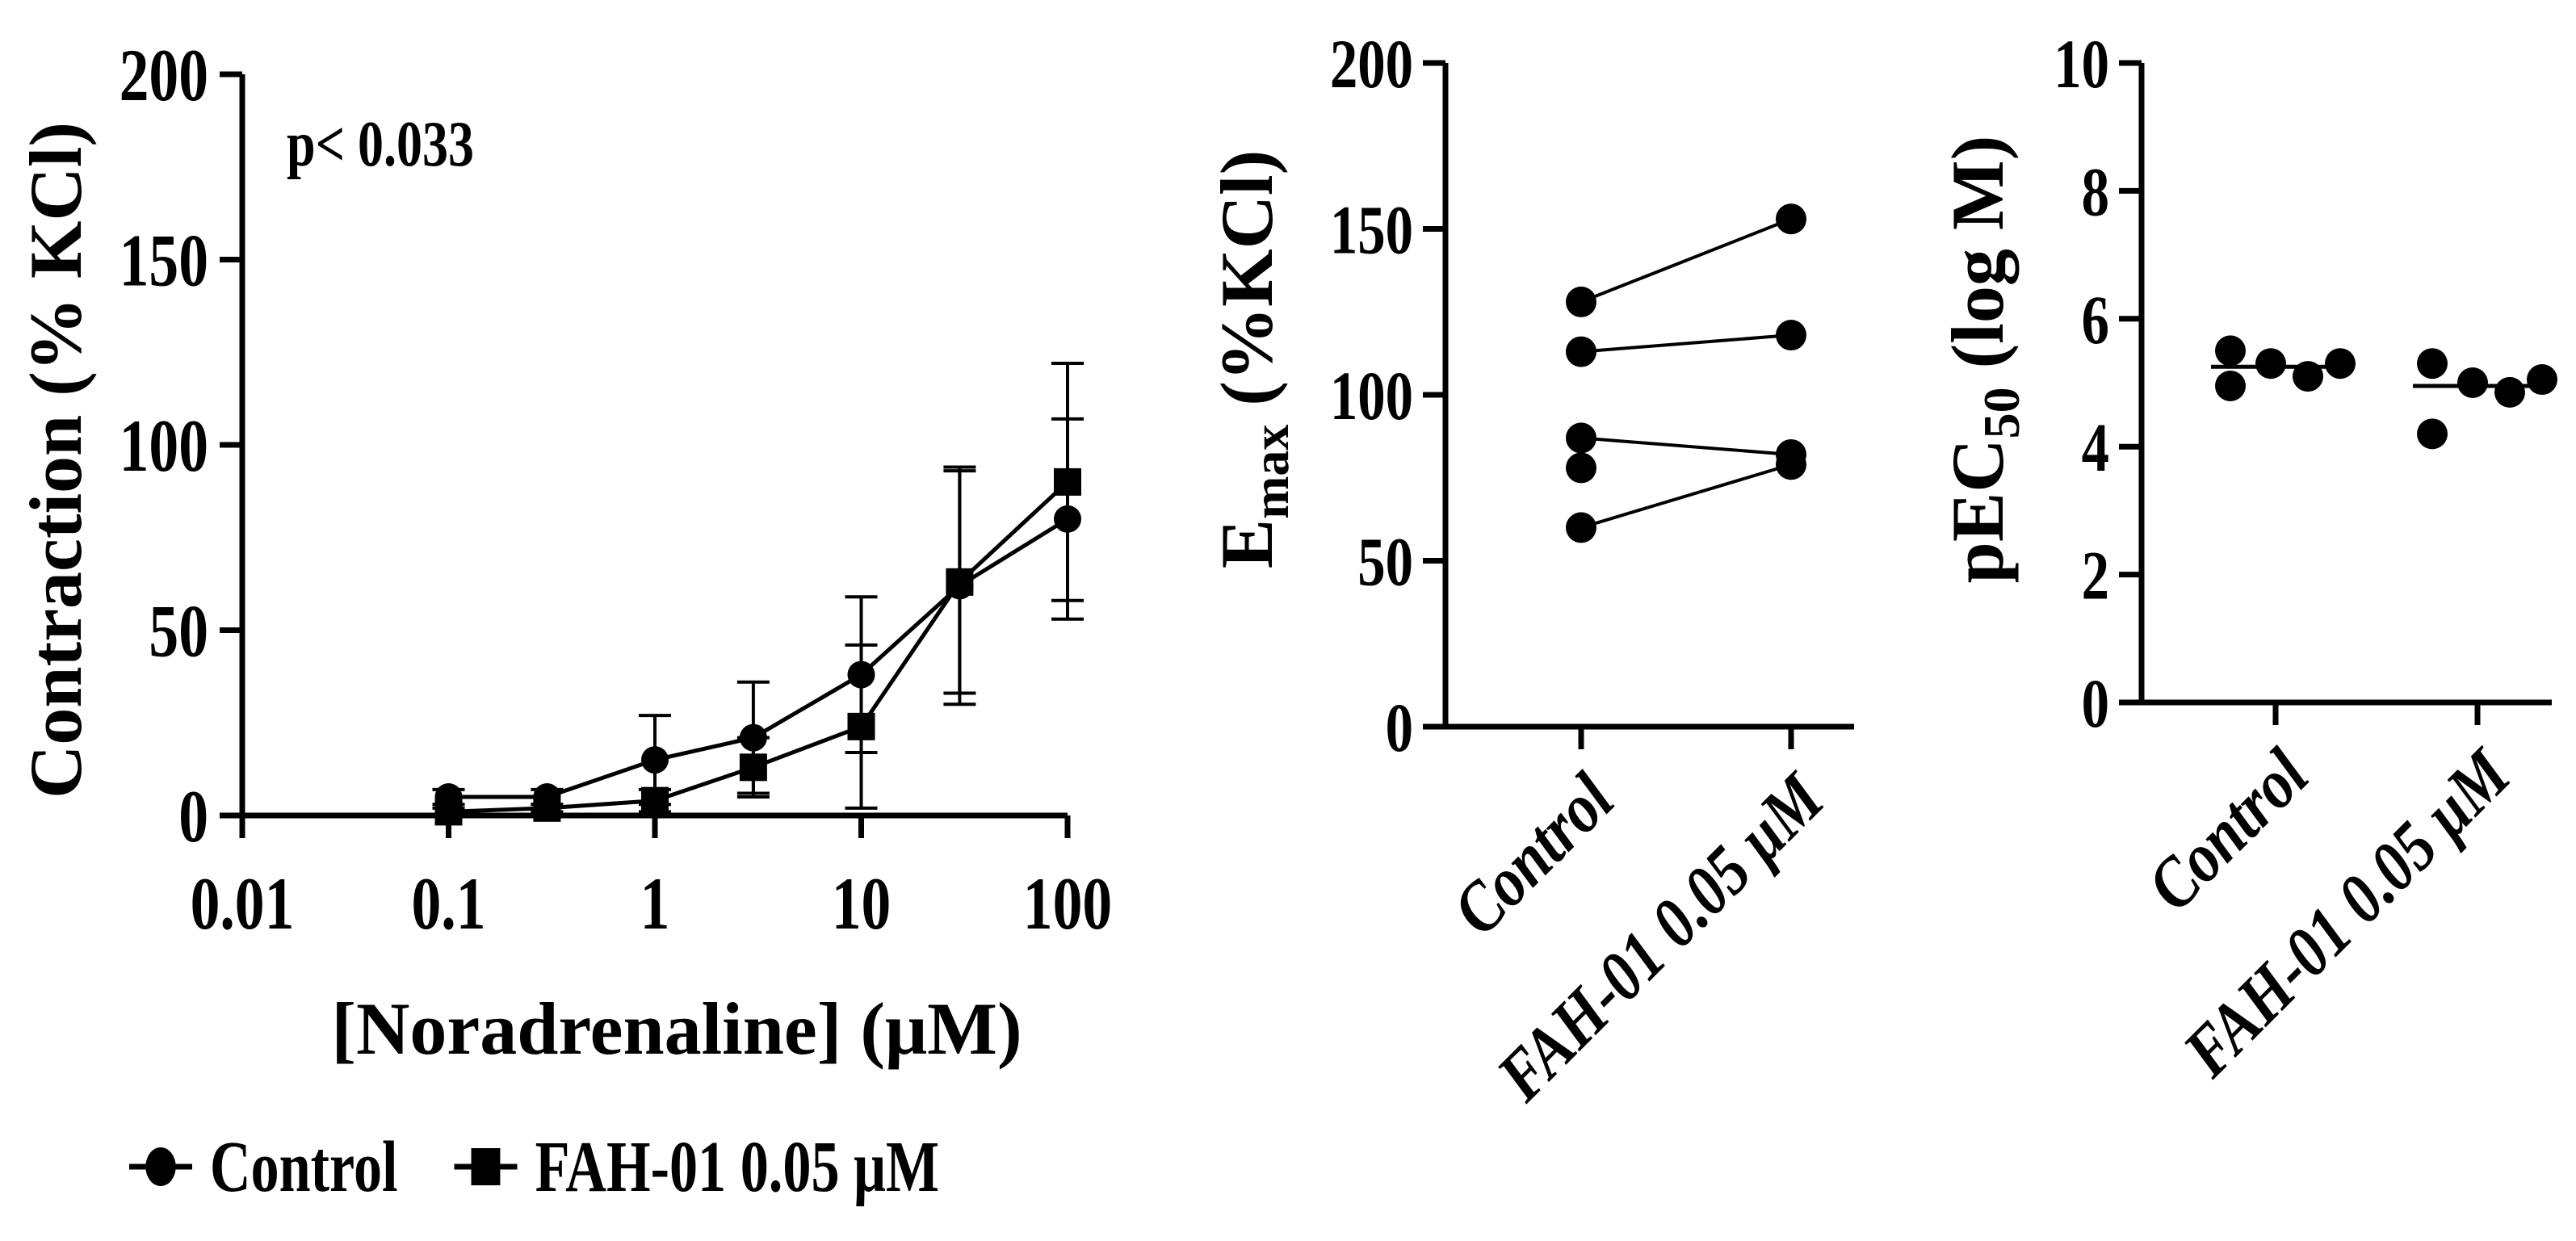 The width and height of the screenshot is (2576, 1241). I want to click on x-tick-label: 0.1, so click(449, 904).